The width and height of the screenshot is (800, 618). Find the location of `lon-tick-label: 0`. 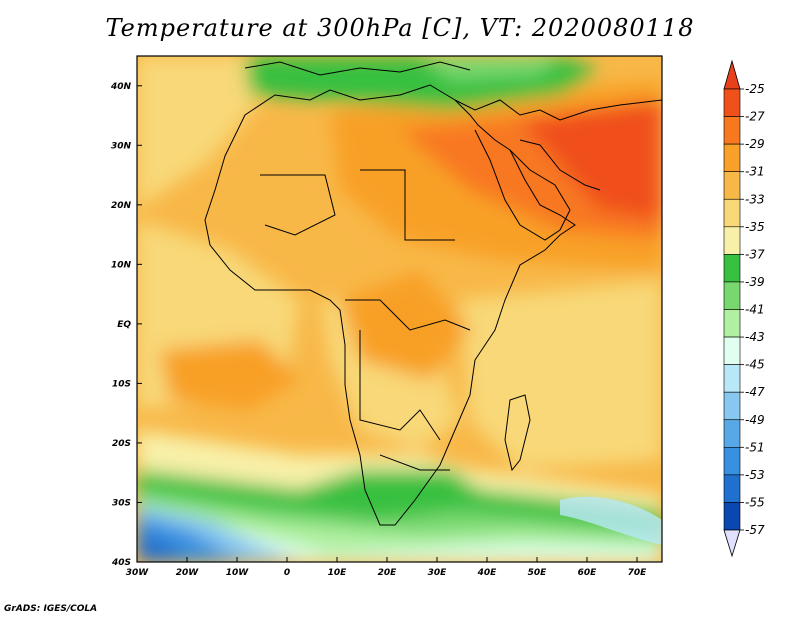

lon-tick-label: 0 is located at coordinates (287, 573).